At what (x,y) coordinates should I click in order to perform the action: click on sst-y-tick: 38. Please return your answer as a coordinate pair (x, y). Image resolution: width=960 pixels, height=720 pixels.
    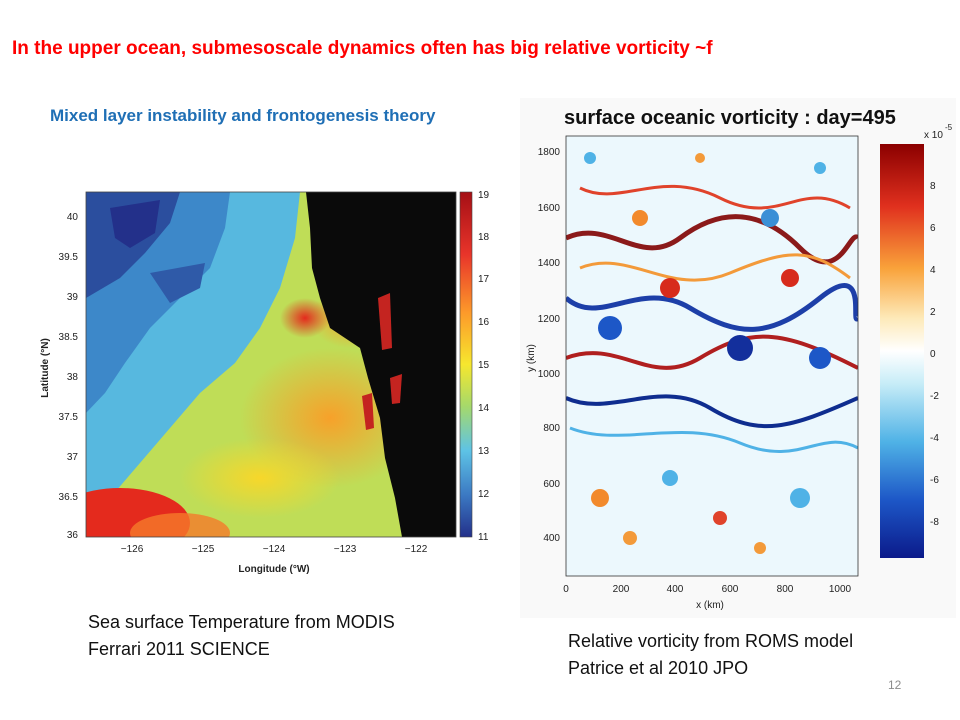
    Looking at the image, I should click on (73, 377).